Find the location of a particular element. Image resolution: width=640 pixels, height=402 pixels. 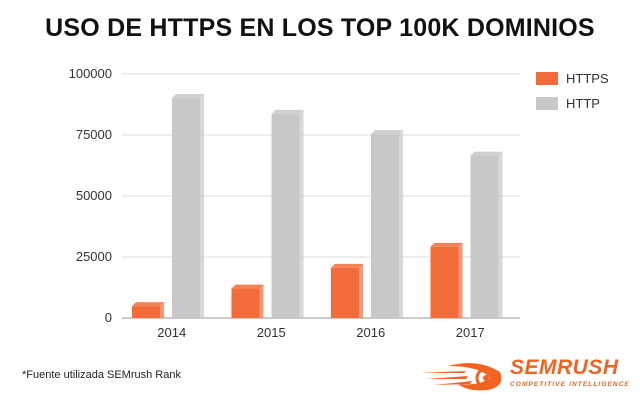

bar-https-2016 is located at coordinates (347, 290).